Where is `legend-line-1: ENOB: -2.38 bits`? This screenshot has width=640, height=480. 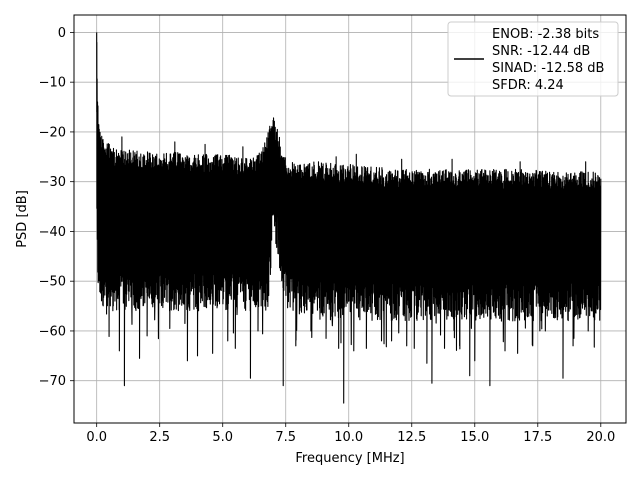 legend-line-1: ENOB: -2.38 bits is located at coordinates (545, 34).